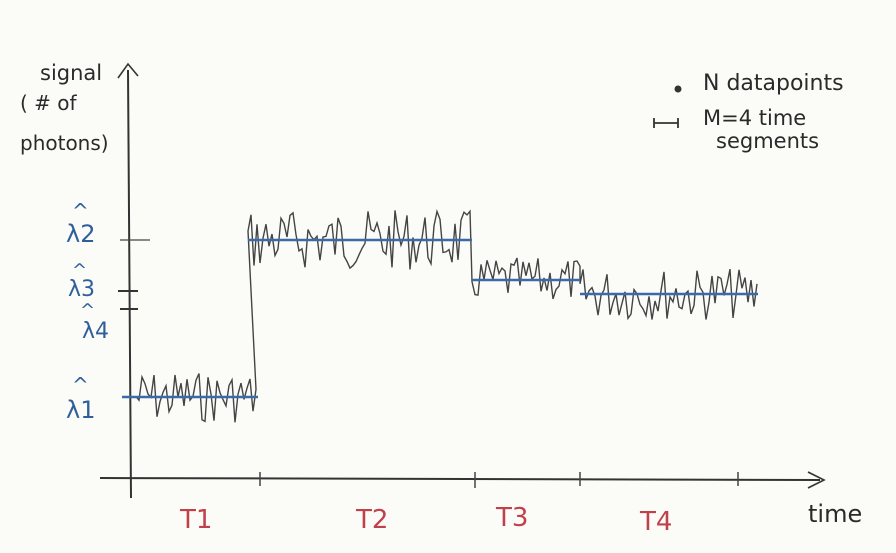 The width and height of the screenshot is (896, 553). I want to click on legend: N datapoints M=4 time segments, so click(748, 112).